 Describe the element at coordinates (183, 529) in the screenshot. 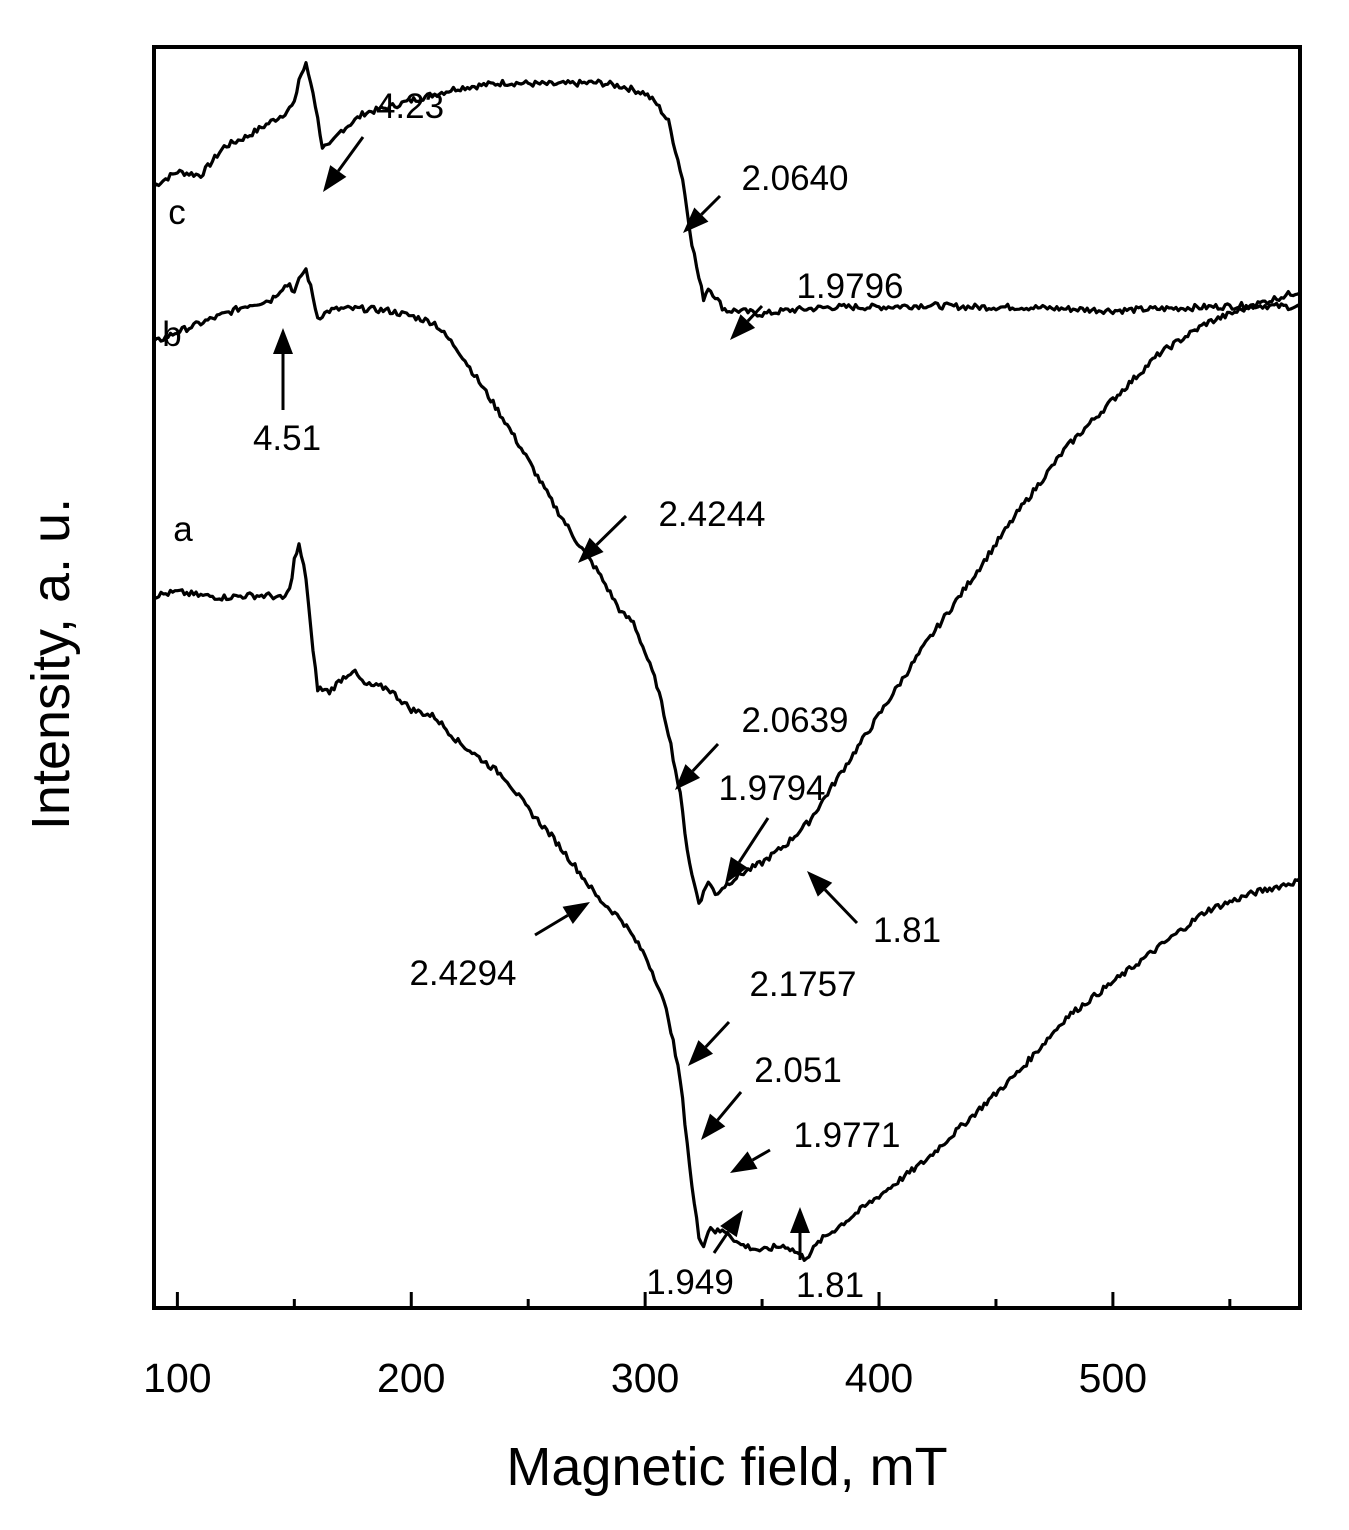

I see `curve-label-a: a` at that location.